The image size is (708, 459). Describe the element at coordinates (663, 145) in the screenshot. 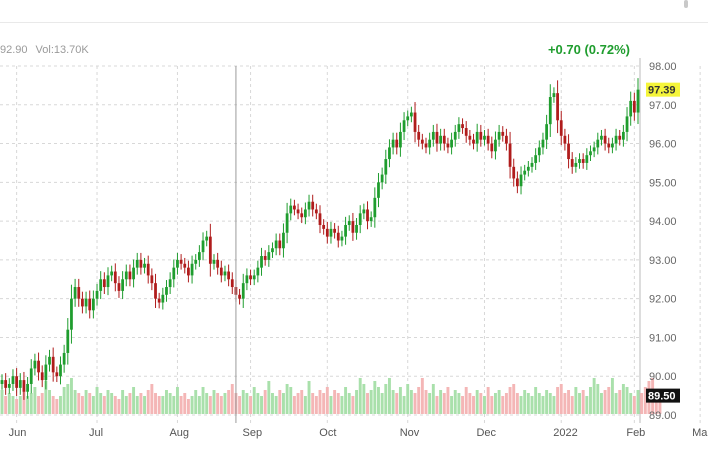

I see `y-tick-label: 96.00` at that location.